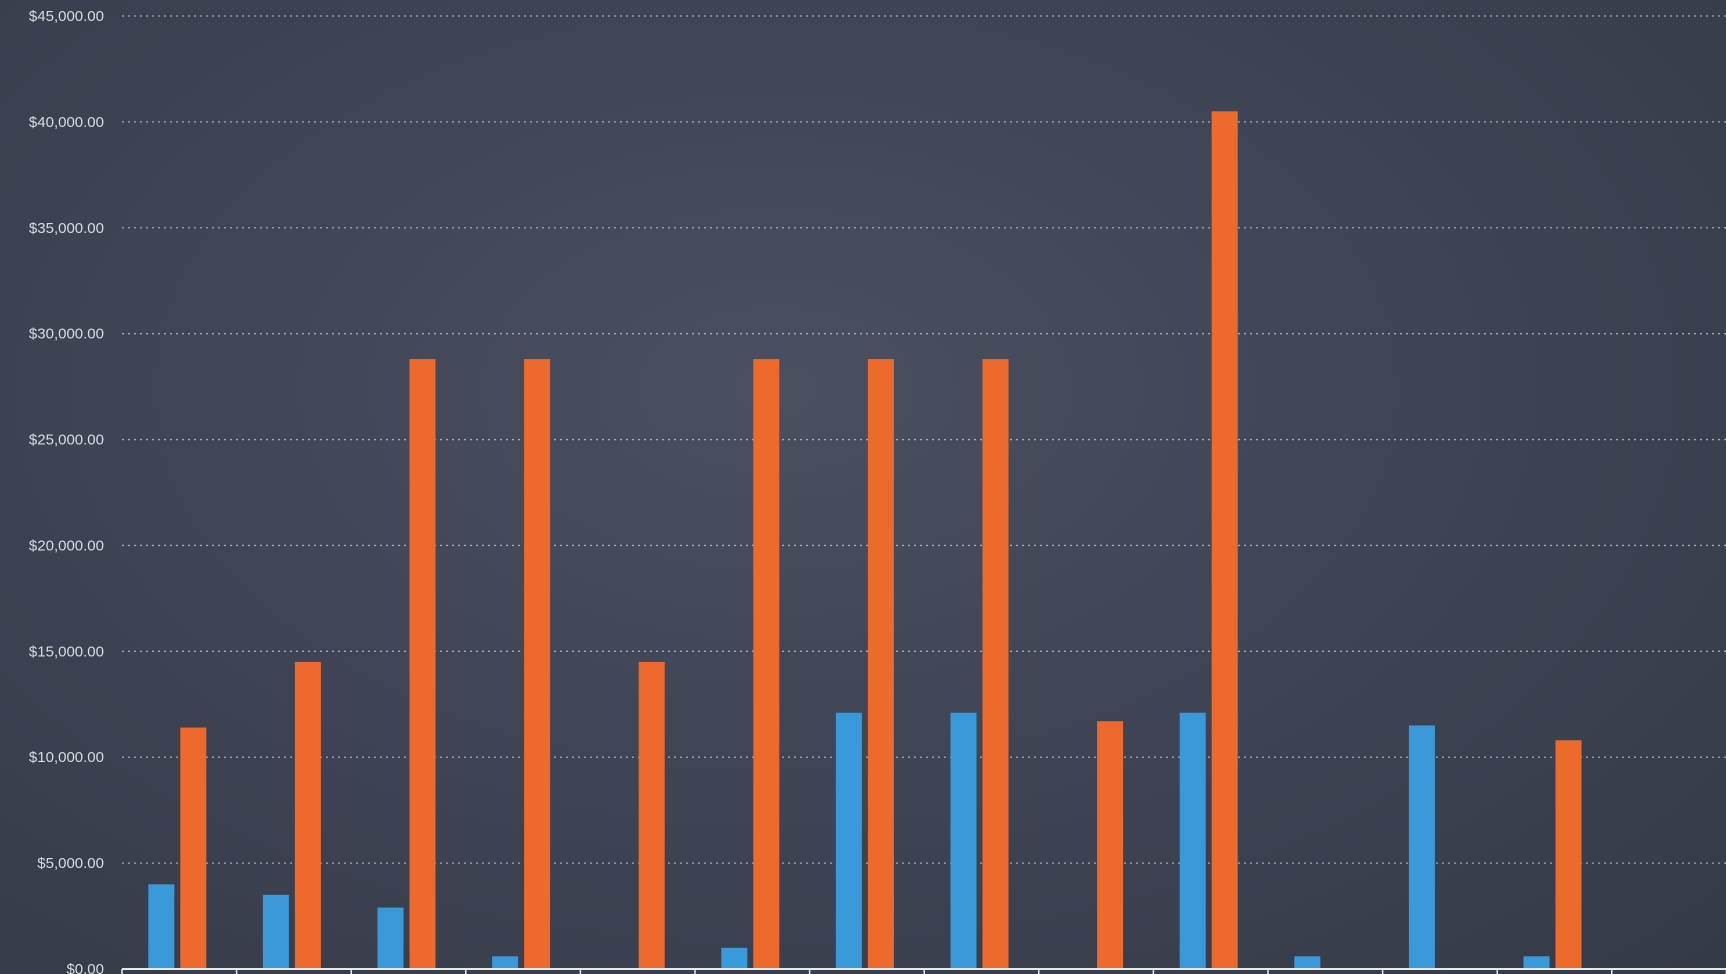 The width and height of the screenshot is (1726, 974). I want to click on y-tick-label: $40,000.00, so click(66, 122).